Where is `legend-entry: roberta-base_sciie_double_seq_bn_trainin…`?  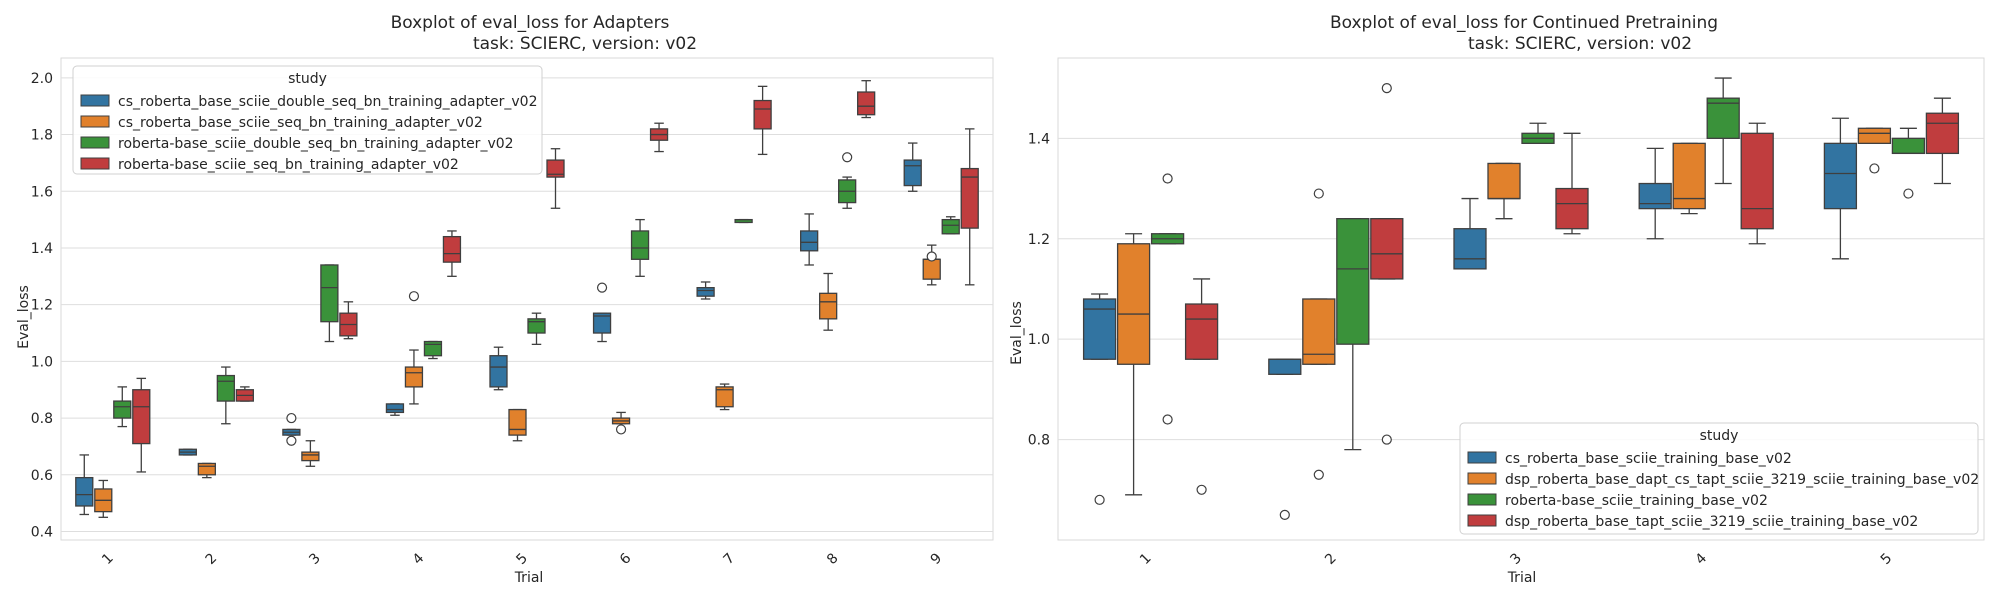 legend-entry: roberta-base_sciie_double_seq_bn_trainin… is located at coordinates (316, 144).